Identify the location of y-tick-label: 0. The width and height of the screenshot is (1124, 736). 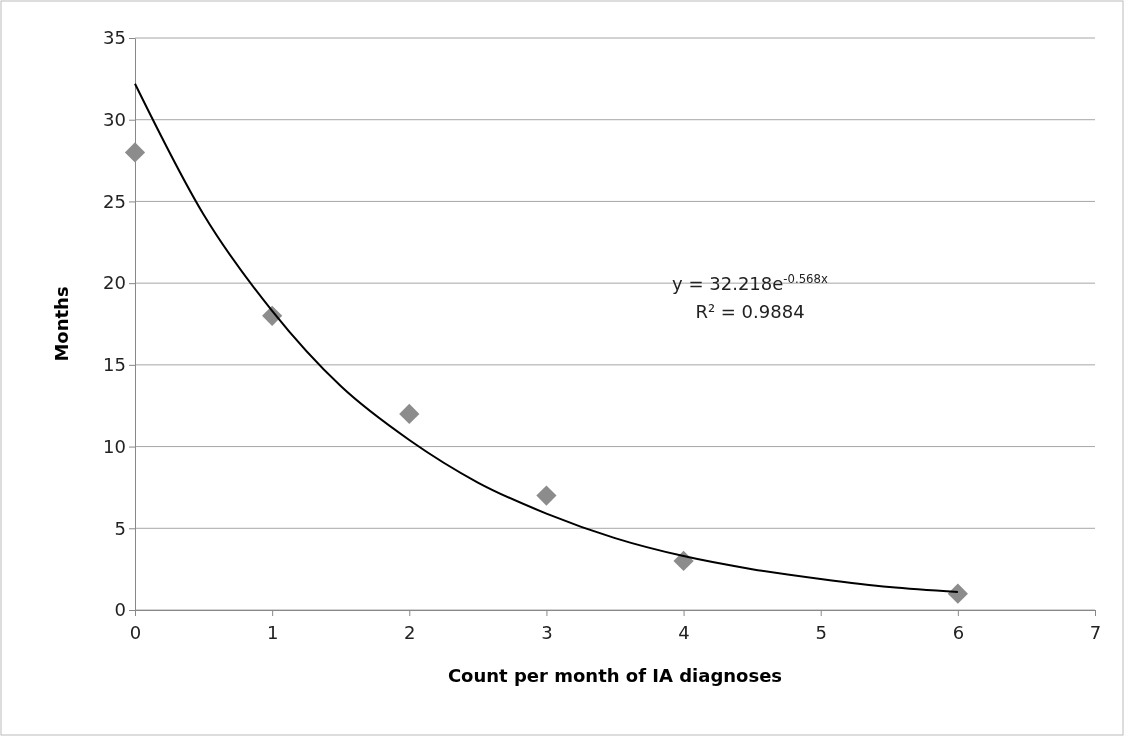
(120, 610).